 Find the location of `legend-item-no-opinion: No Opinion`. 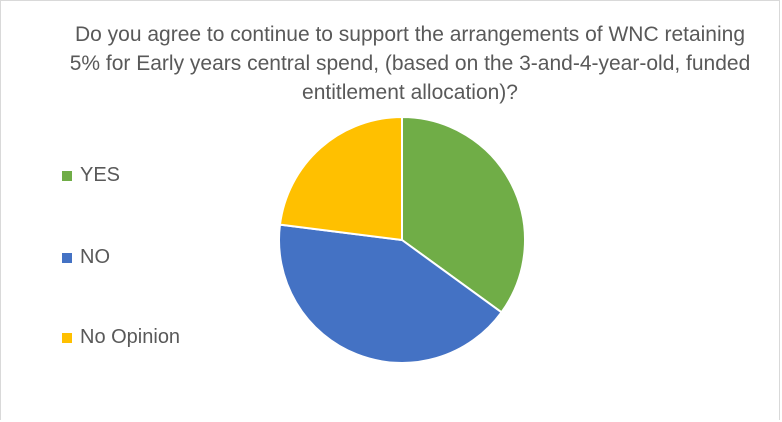

legend-item-no-opinion: No Opinion is located at coordinates (121, 337).